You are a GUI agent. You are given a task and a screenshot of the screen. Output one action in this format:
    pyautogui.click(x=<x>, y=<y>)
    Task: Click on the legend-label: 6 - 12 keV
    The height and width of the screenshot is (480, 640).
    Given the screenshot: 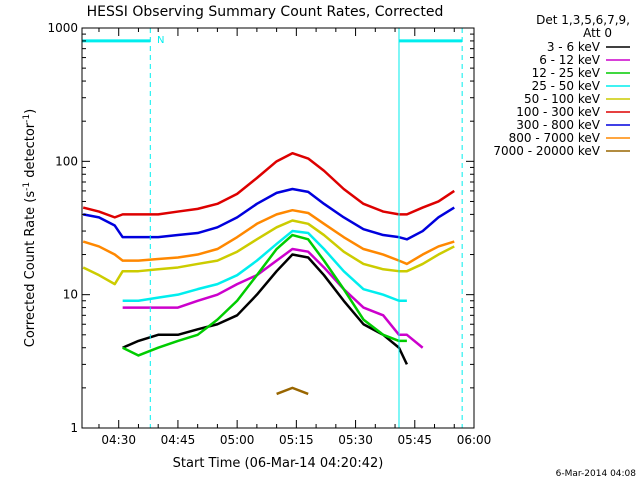 What is the action you would take?
    pyautogui.click(x=570, y=60)
    